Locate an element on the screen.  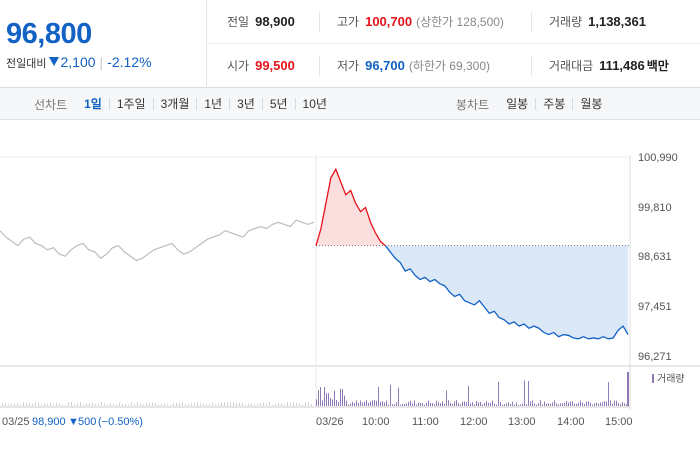
x-tick-label: 12:00 is located at coordinates (474, 422).